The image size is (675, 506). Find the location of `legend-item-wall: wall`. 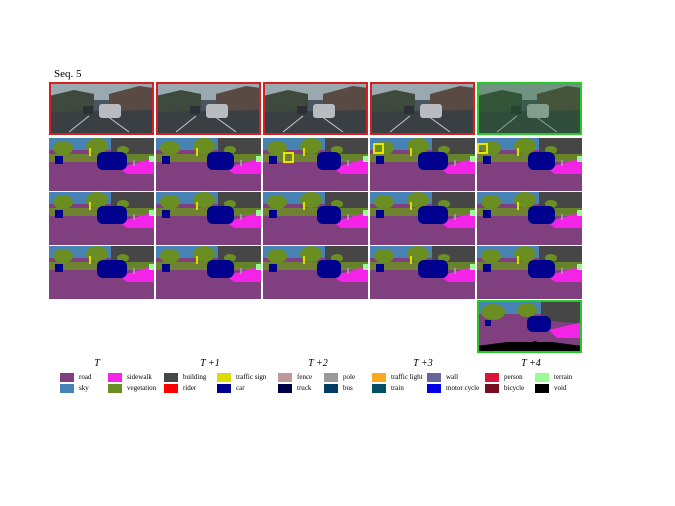

legend-item-wall: wall is located at coordinates (442, 377).